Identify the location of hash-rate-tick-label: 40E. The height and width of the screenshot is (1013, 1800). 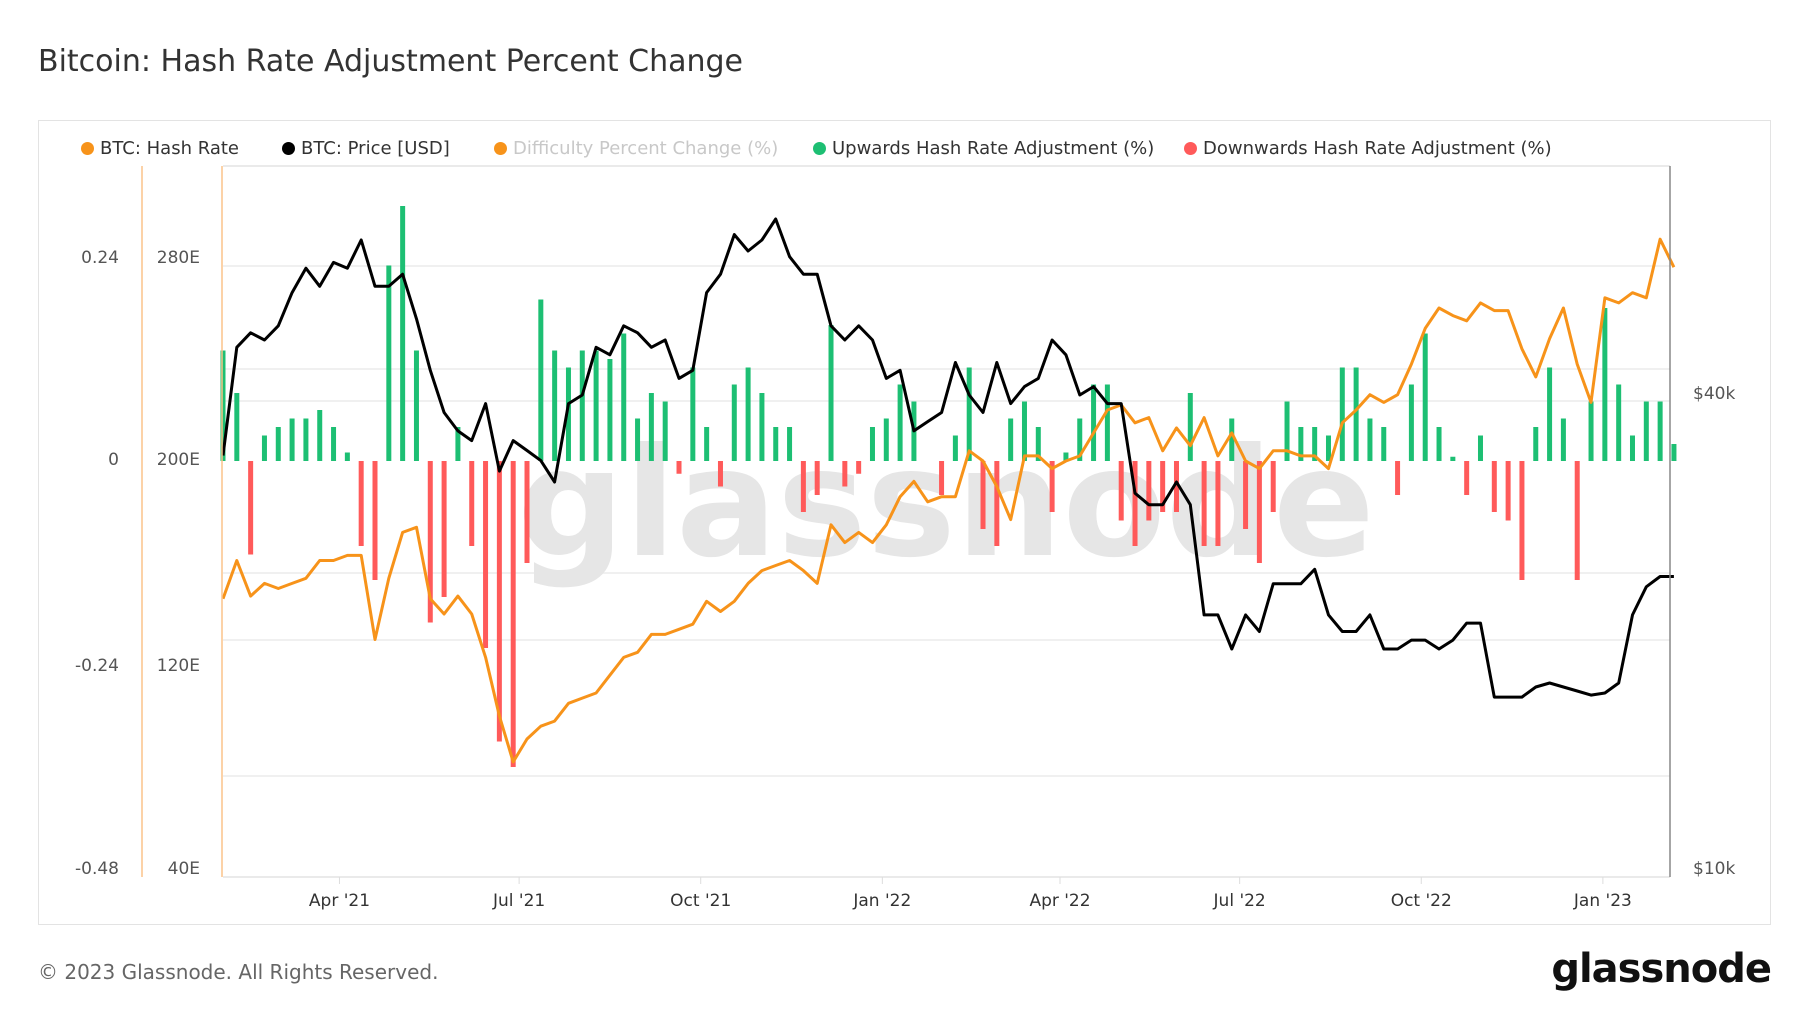
(184, 869).